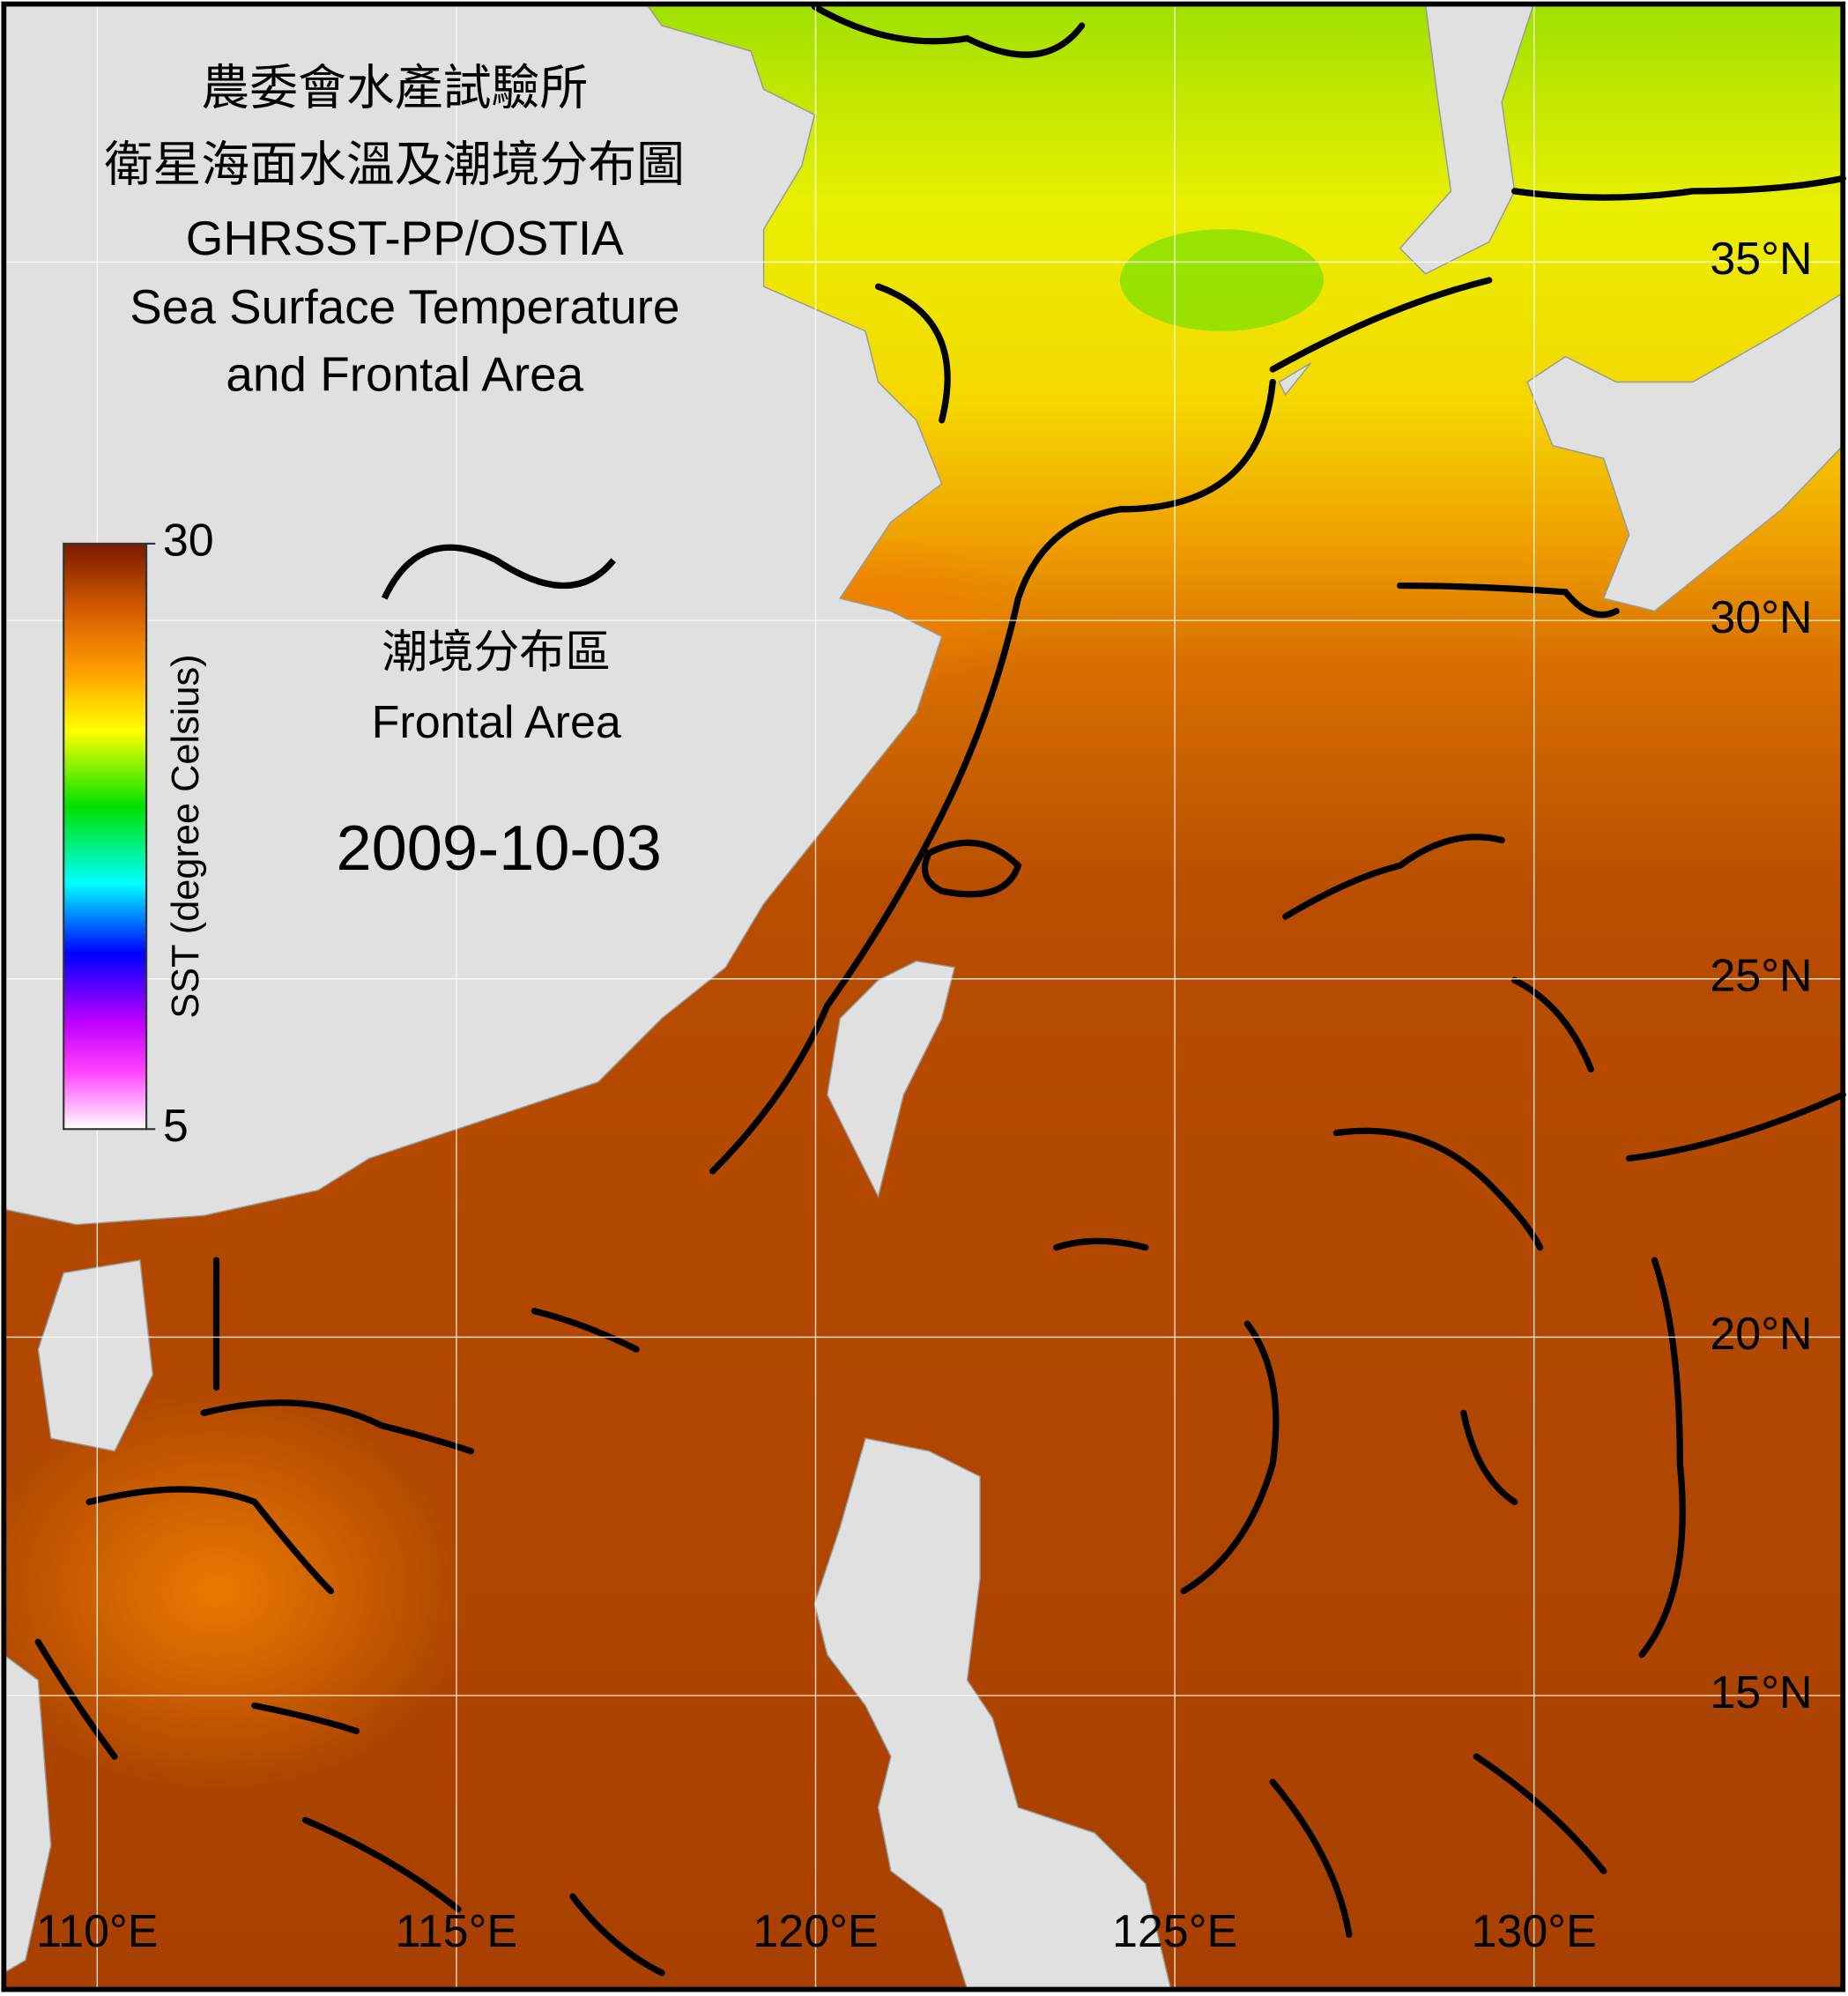 The image size is (1848, 1996). I want to click on x-tick-label: 130°E, so click(1534, 1931).